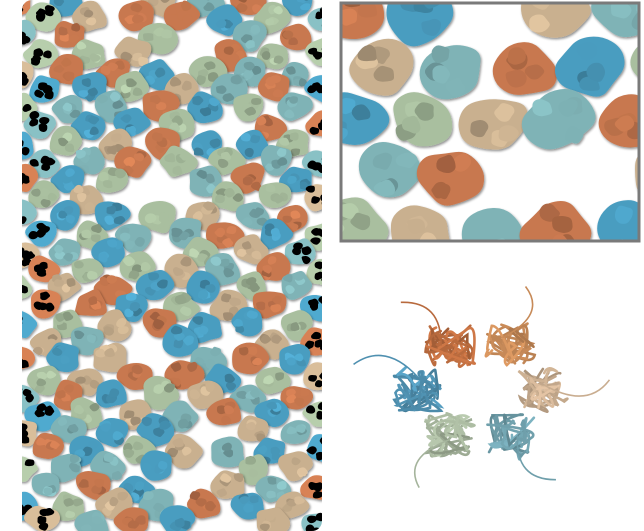  What do you see at coordinates (420, 25) in the screenshot?
I see `subunit-body` at bounding box center [420, 25].